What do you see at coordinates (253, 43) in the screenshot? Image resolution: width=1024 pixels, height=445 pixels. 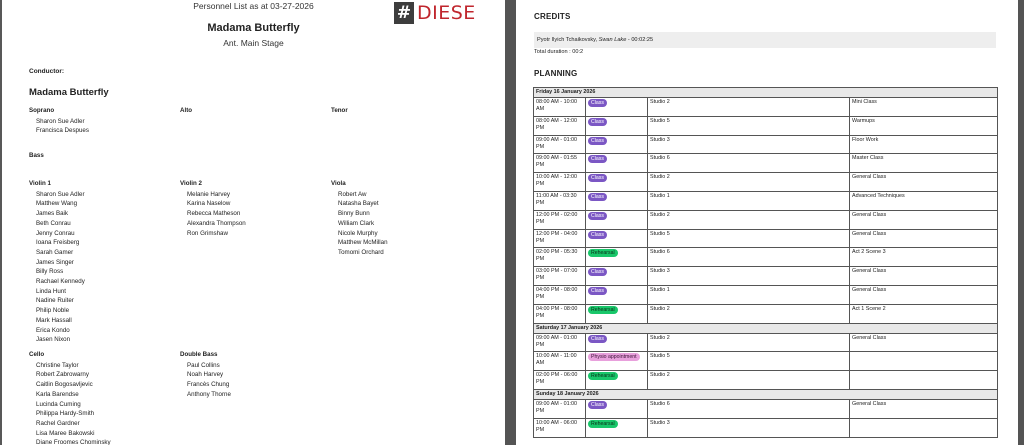 I see `venue-subtitle: Ant. Main Stage` at bounding box center [253, 43].